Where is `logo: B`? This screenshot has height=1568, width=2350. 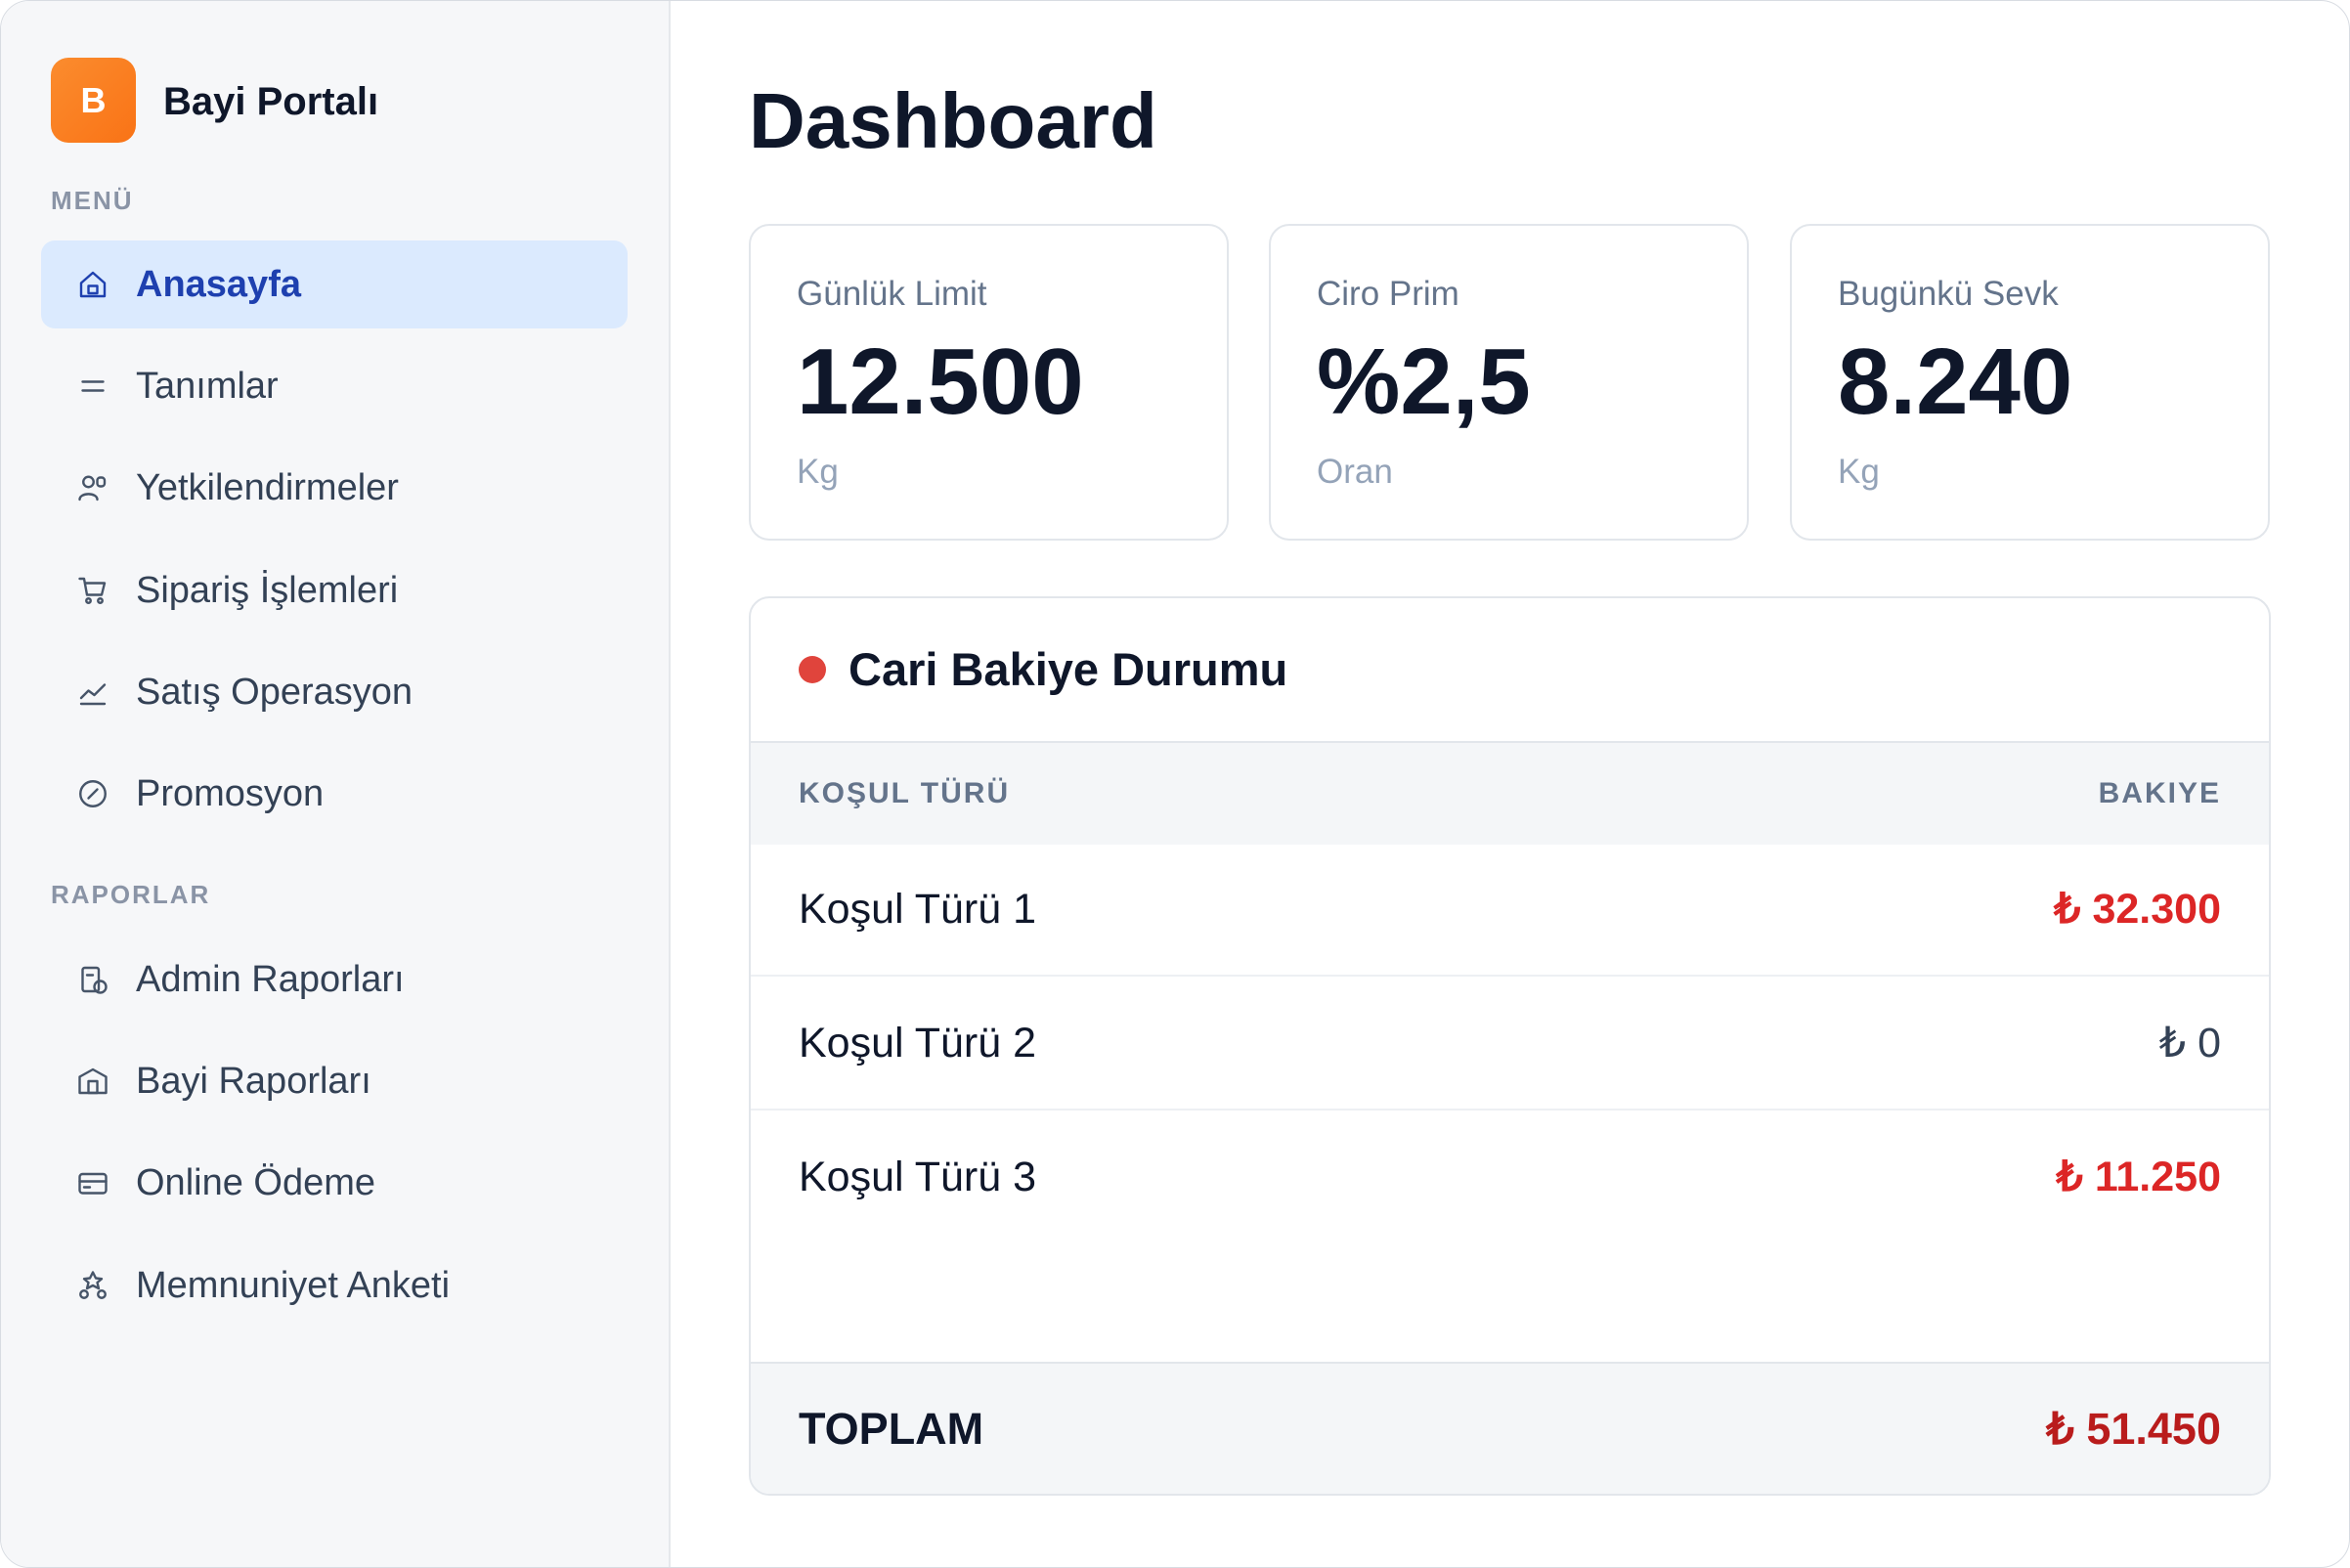 logo: B is located at coordinates (94, 101).